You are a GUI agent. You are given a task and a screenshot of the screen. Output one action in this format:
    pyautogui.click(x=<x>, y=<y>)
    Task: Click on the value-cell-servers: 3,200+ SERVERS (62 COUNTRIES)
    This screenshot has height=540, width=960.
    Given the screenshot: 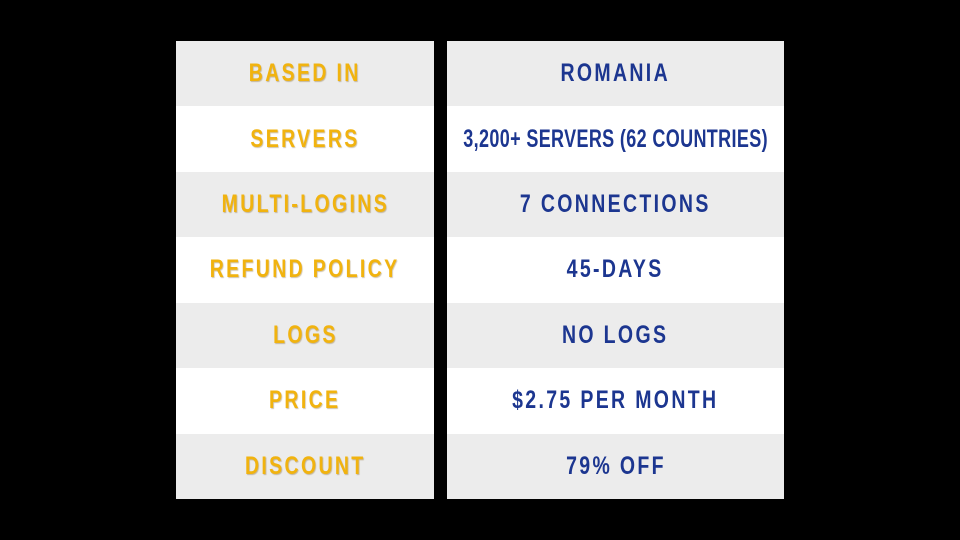 What is the action you would take?
    pyautogui.click(x=615, y=139)
    